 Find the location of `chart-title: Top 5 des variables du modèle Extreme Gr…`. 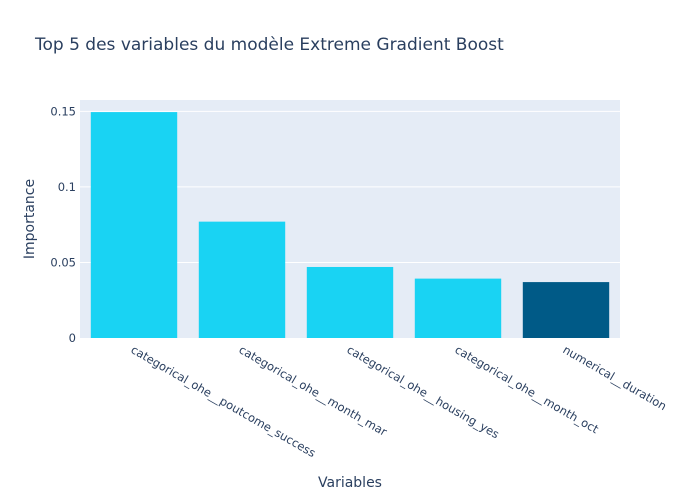

chart-title: Top 5 des variables du modèle Extreme Gr… is located at coordinates (269, 45).